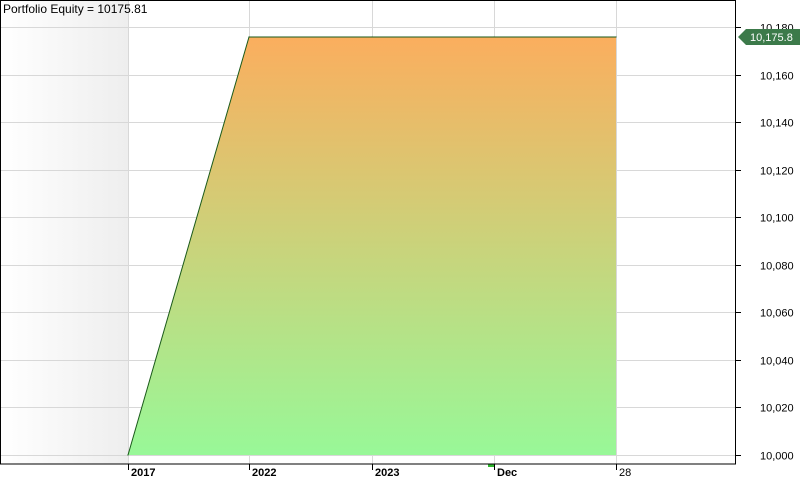 This screenshot has width=800, height=485. Describe the element at coordinates (777, 124) in the screenshot. I see `y-tick-label: 10,140` at that location.